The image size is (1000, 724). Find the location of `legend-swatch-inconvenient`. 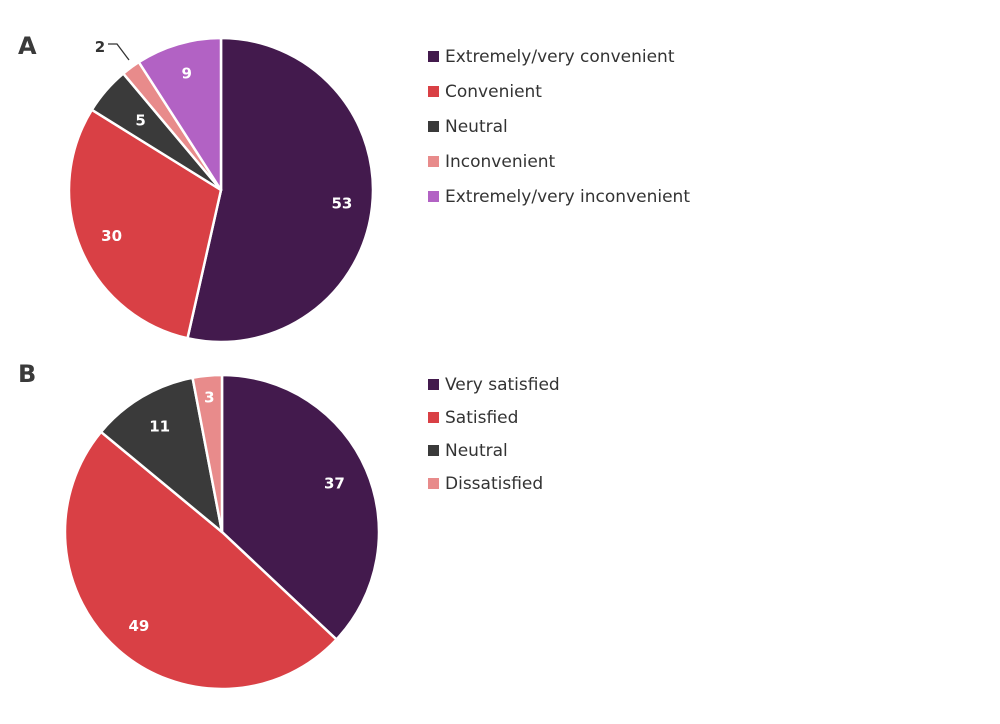

legend-swatch-inconvenient is located at coordinates (433, 161).